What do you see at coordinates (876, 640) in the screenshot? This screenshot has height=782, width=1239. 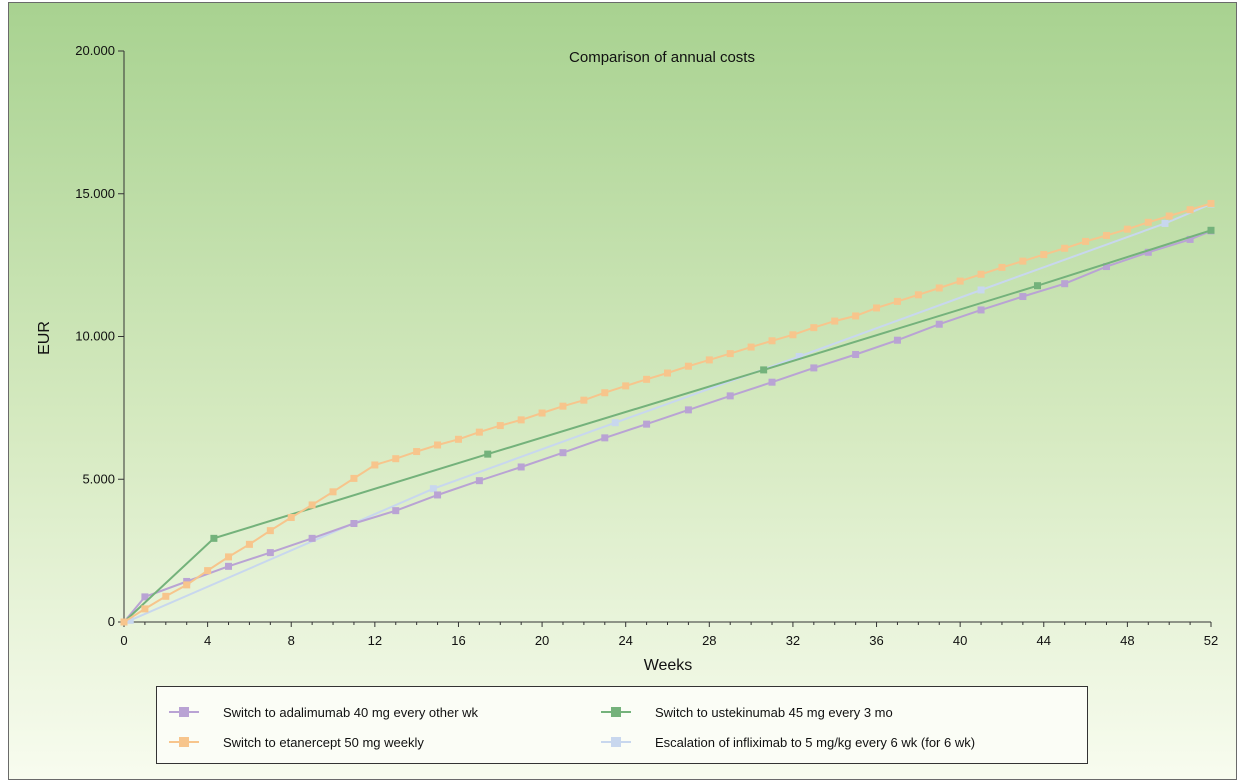 I see `x-tick-label: 36` at bounding box center [876, 640].